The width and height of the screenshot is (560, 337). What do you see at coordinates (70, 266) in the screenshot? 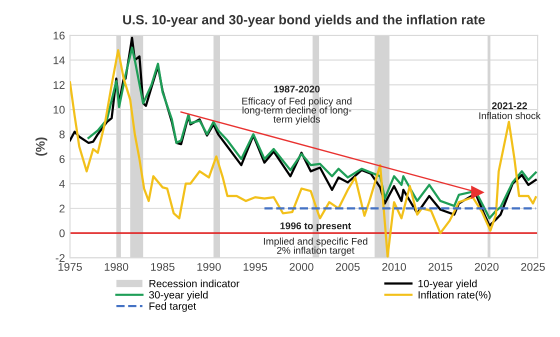
I see `x-tick-label: 1975` at bounding box center [70, 266].